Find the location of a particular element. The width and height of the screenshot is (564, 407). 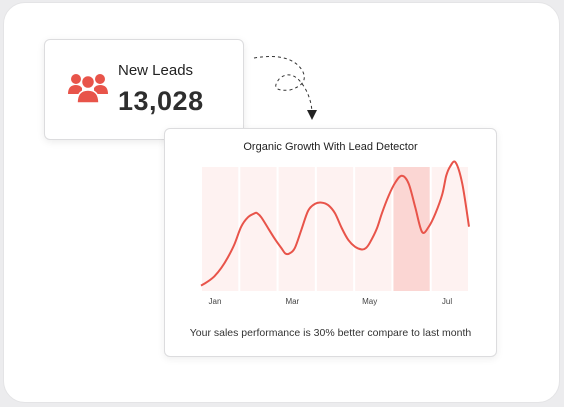

series-line is located at coordinates (335, 223).